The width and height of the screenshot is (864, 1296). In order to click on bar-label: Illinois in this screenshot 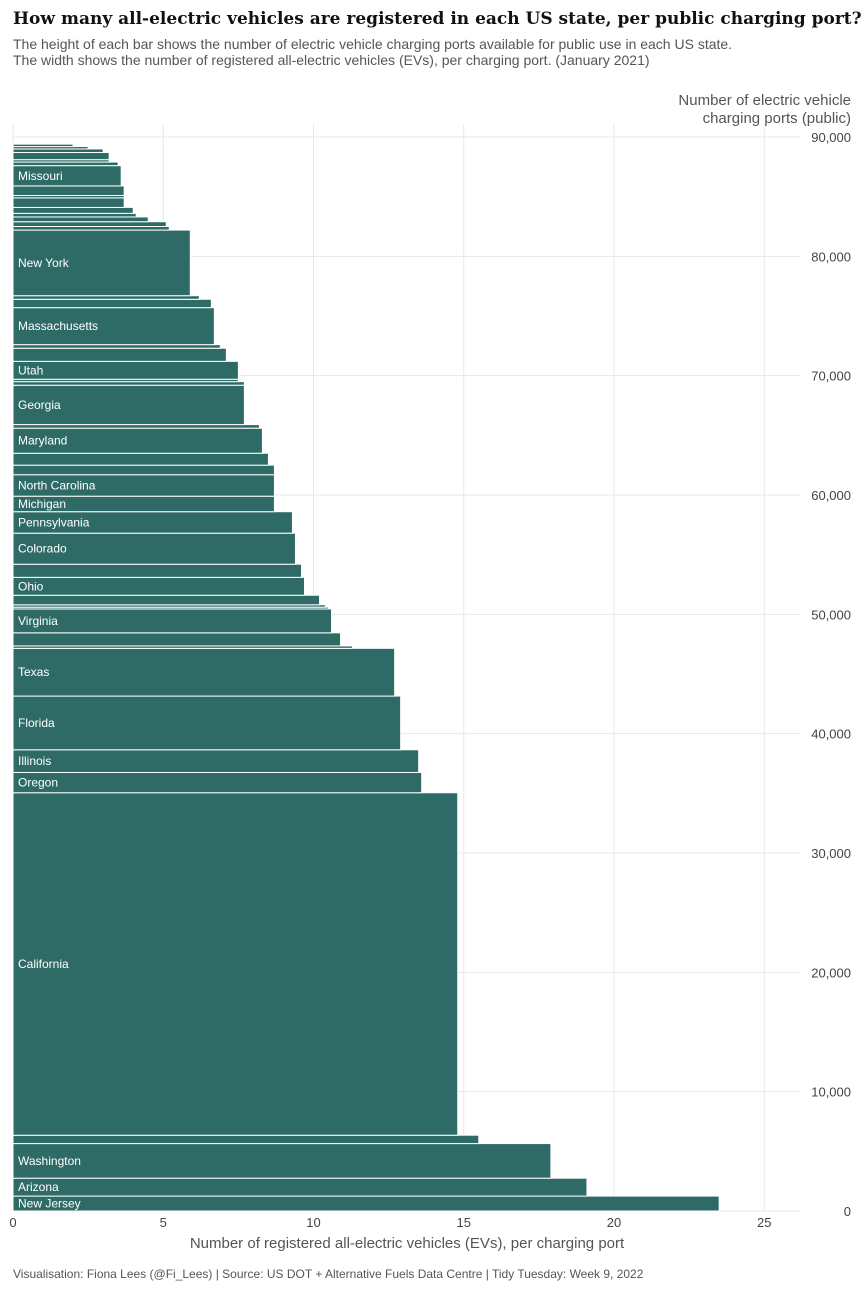, I will do `click(34, 761)`.